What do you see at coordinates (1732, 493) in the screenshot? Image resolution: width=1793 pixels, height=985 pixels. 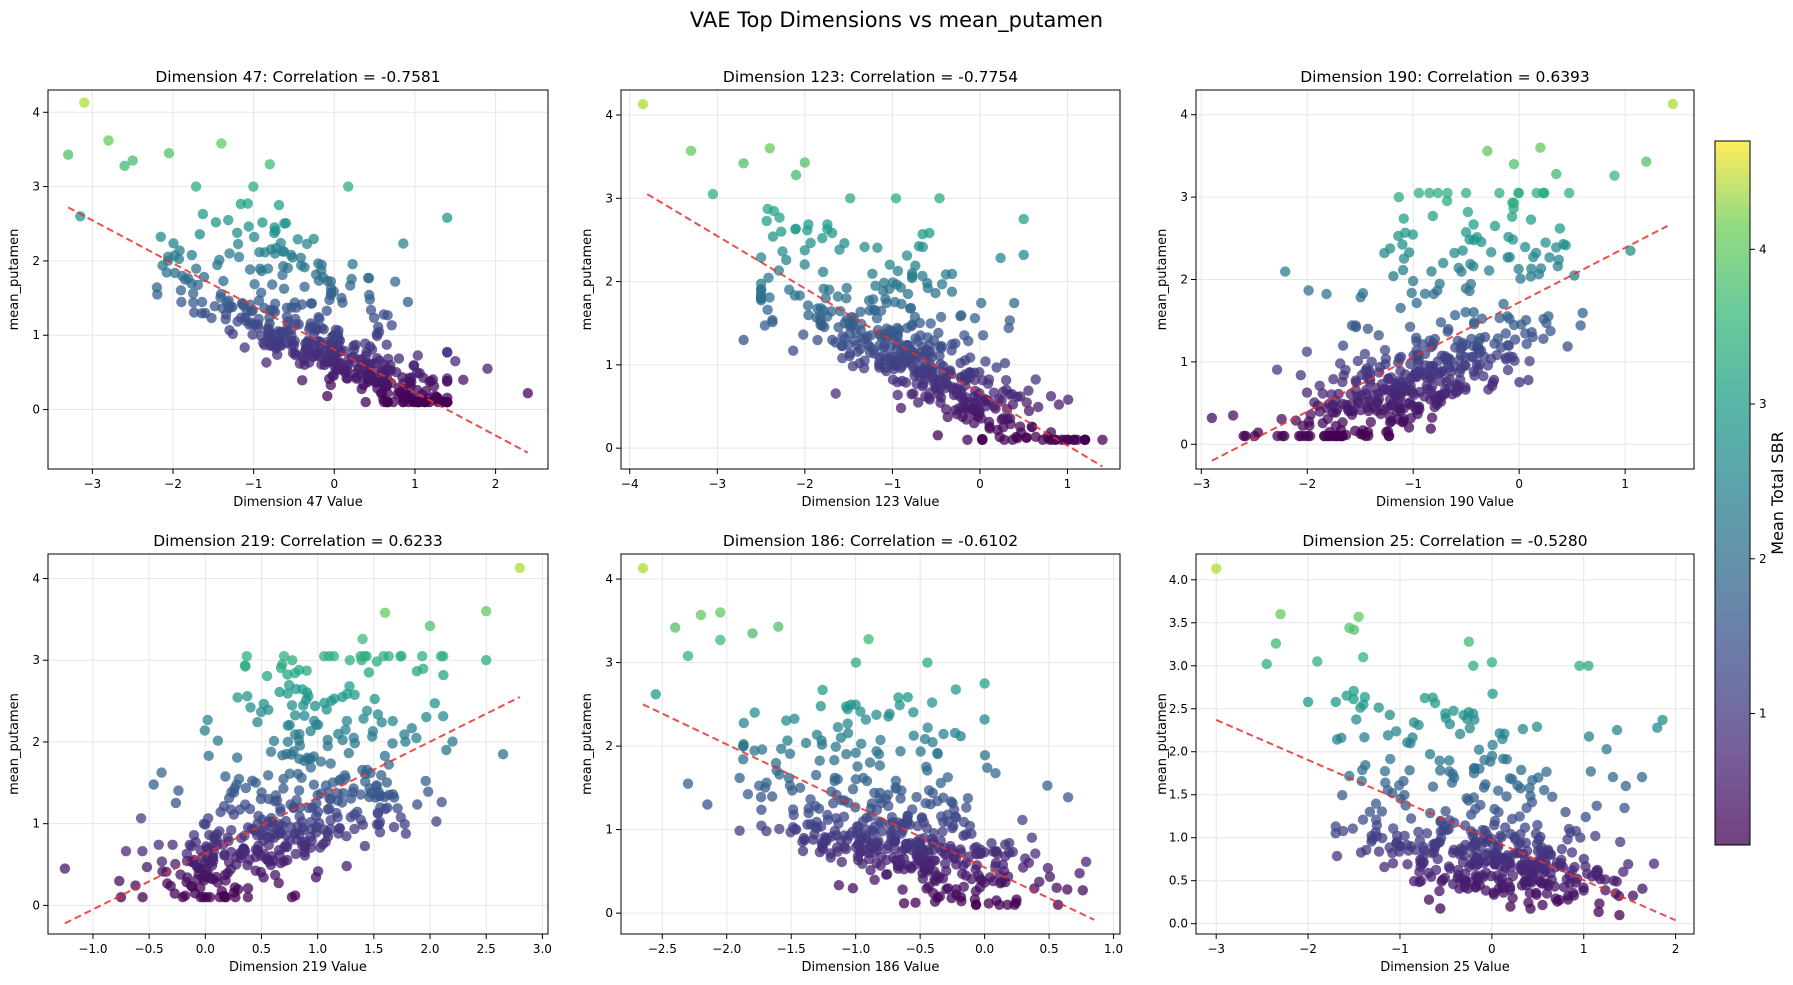 I see `colorbar-gradient` at bounding box center [1732, 493].